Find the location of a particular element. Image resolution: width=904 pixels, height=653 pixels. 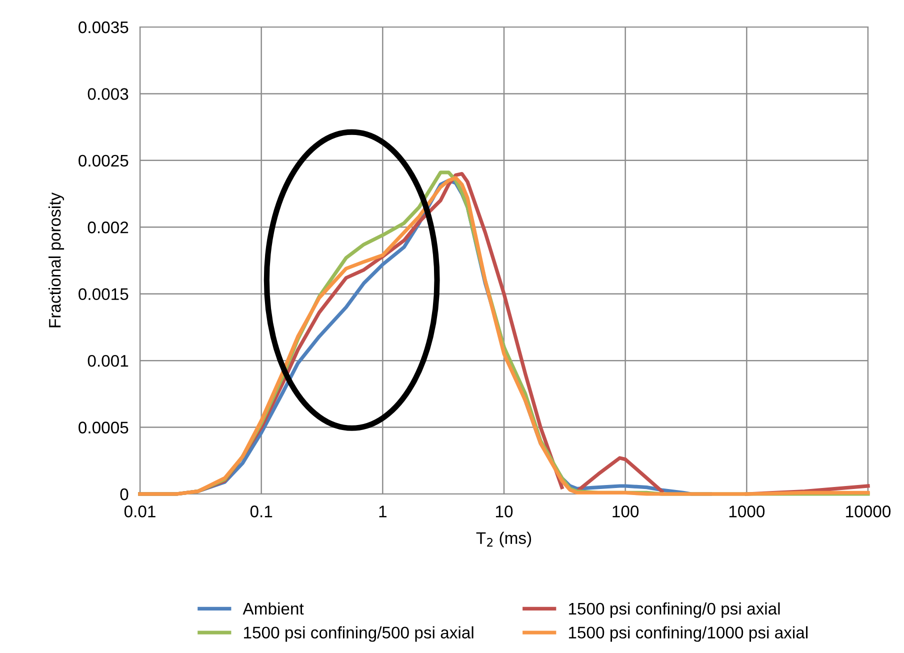

x-axis-title: T$_{2}$ (ms) is located at coordinates (504, 540).